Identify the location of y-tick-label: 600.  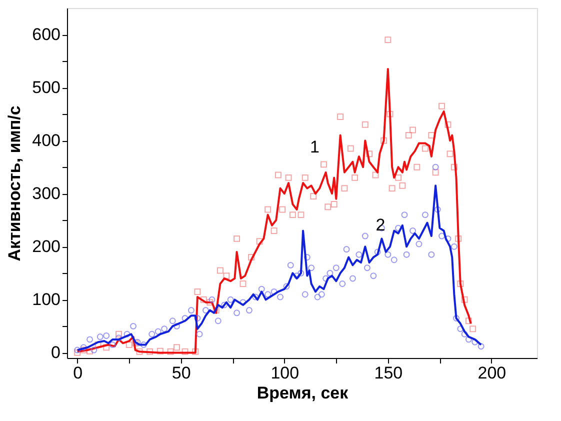
(46, 34).